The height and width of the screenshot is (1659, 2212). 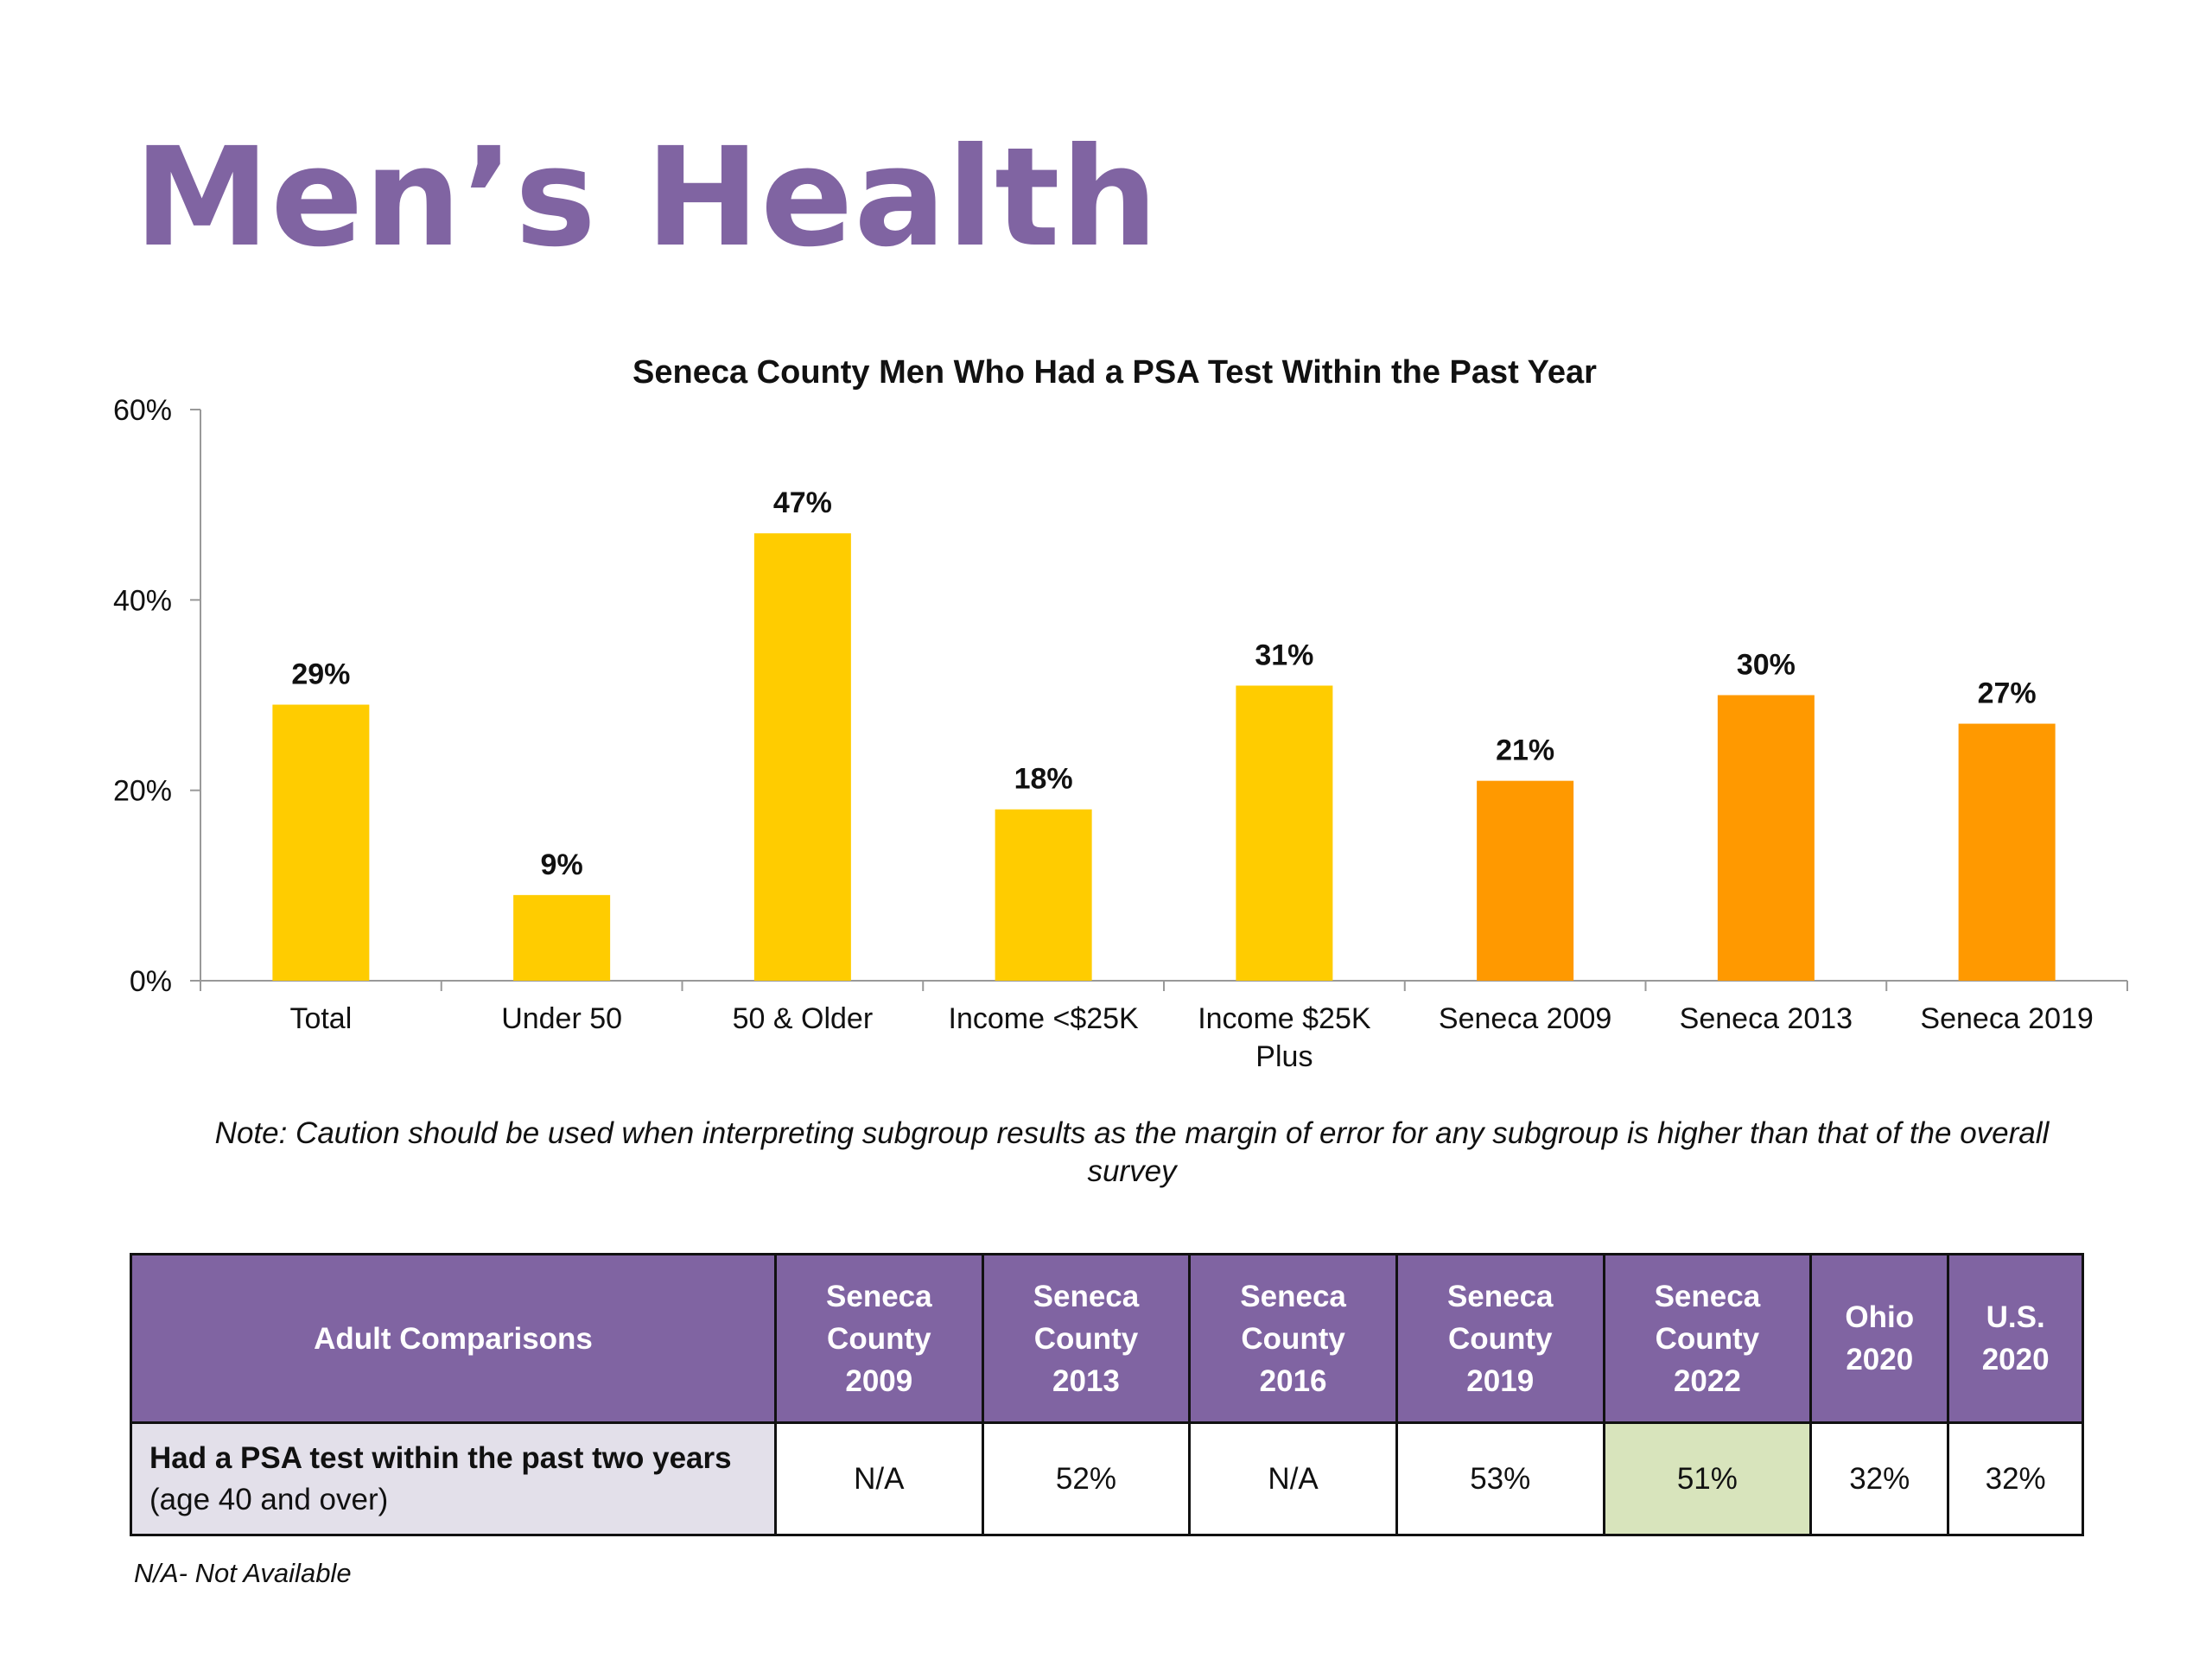 I want to click on footnote: N/A- Not Available, so click(x=243, y=1573).